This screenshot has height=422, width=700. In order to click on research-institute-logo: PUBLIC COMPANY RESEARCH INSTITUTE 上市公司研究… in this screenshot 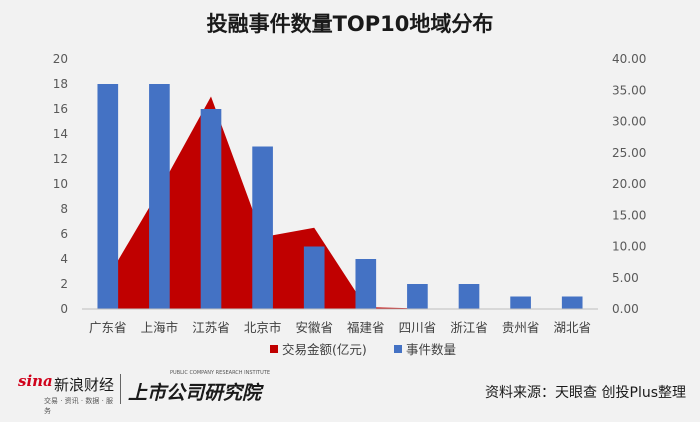, I will do `click(199, 390)`.